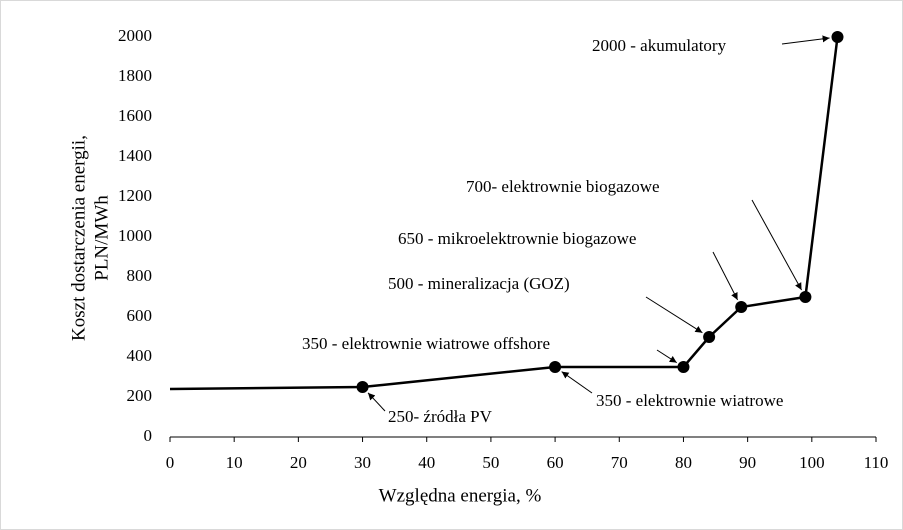 Image resolution: width=903 pixels, height=530 pixels. I want to click on y-tick-label: 1600, so click(135, 115).